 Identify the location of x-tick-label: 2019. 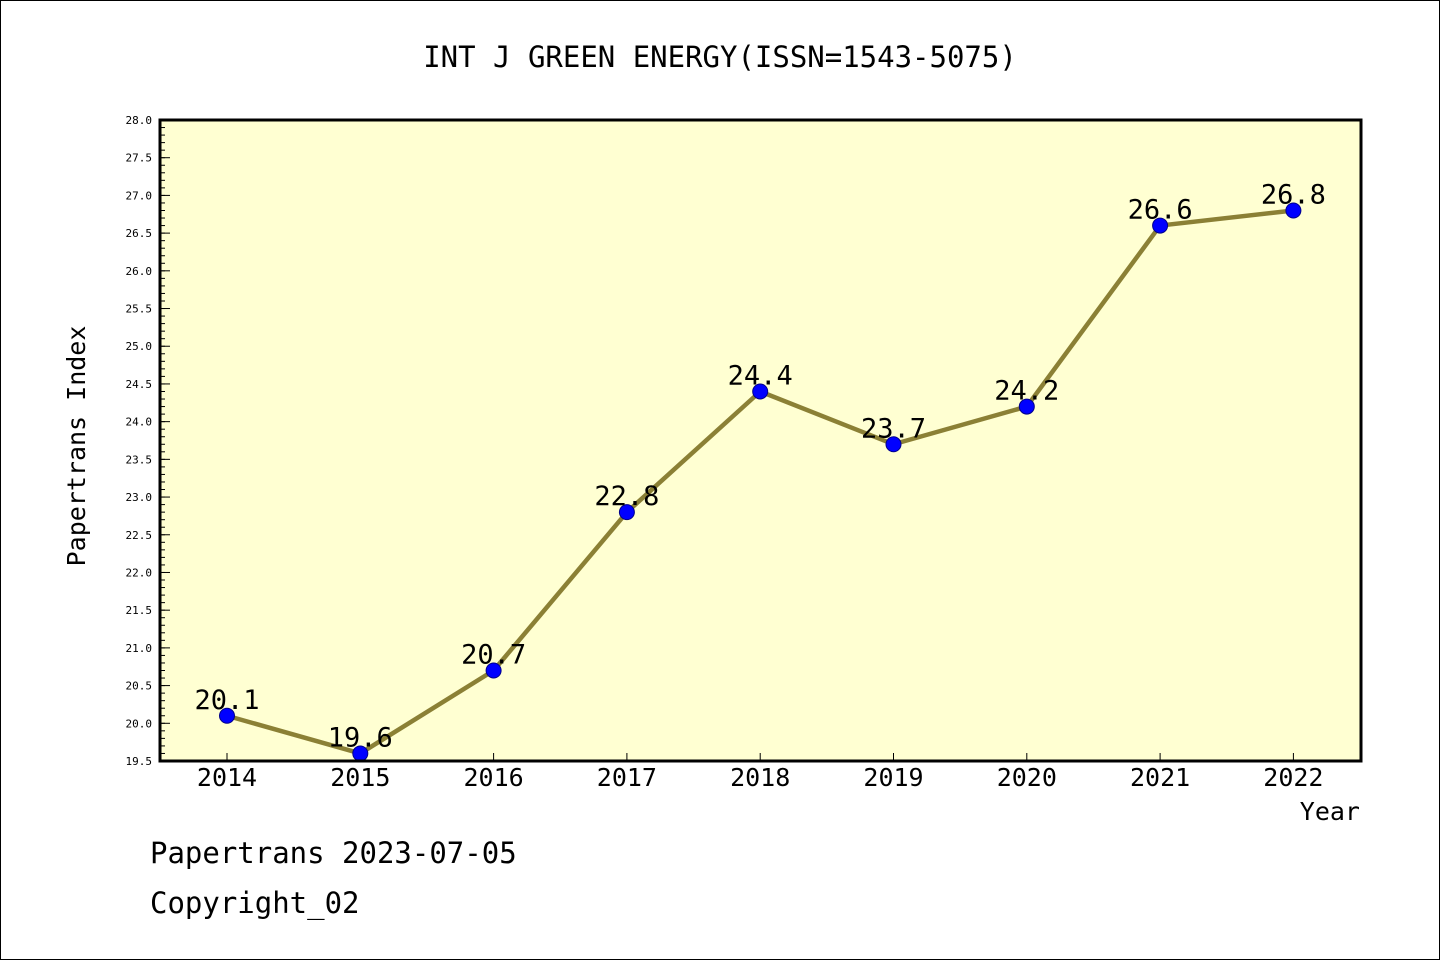
(893, 777).